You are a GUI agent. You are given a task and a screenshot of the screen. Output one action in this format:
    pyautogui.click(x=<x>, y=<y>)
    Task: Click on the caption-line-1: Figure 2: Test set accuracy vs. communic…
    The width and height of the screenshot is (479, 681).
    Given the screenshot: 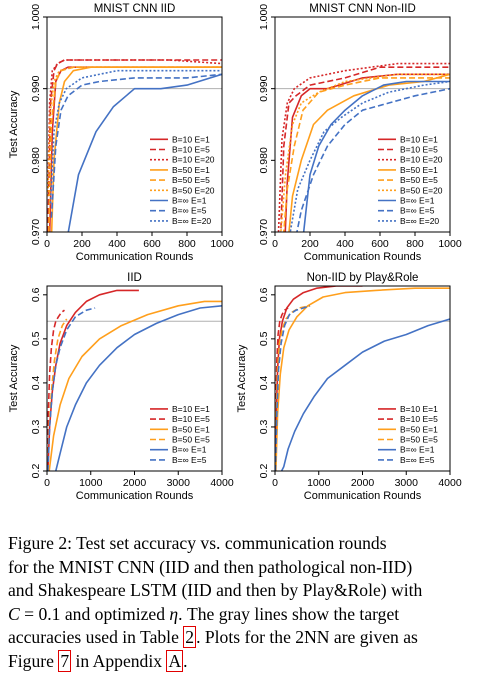 What is the action you would take?
    pyautogui.click(x=197, y=543)
    